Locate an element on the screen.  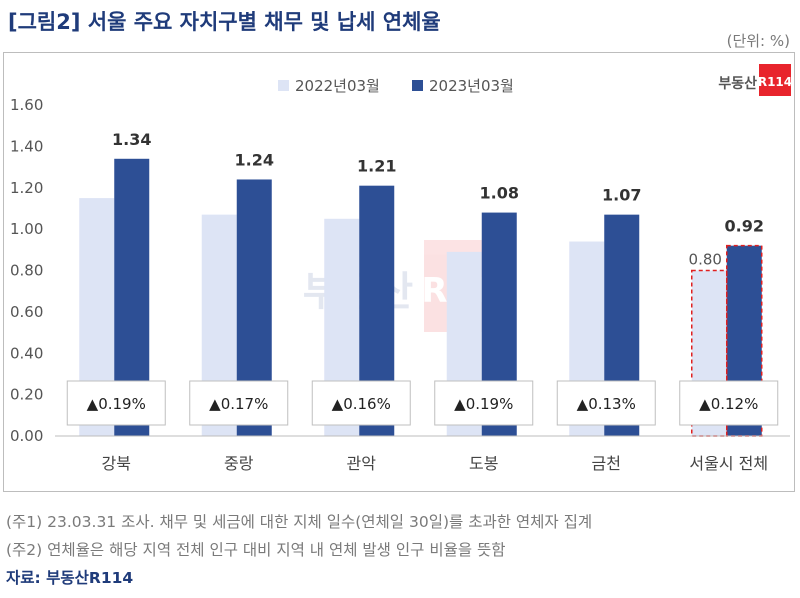
change-value: ▲0.13% is located at coordinates (606, 404).